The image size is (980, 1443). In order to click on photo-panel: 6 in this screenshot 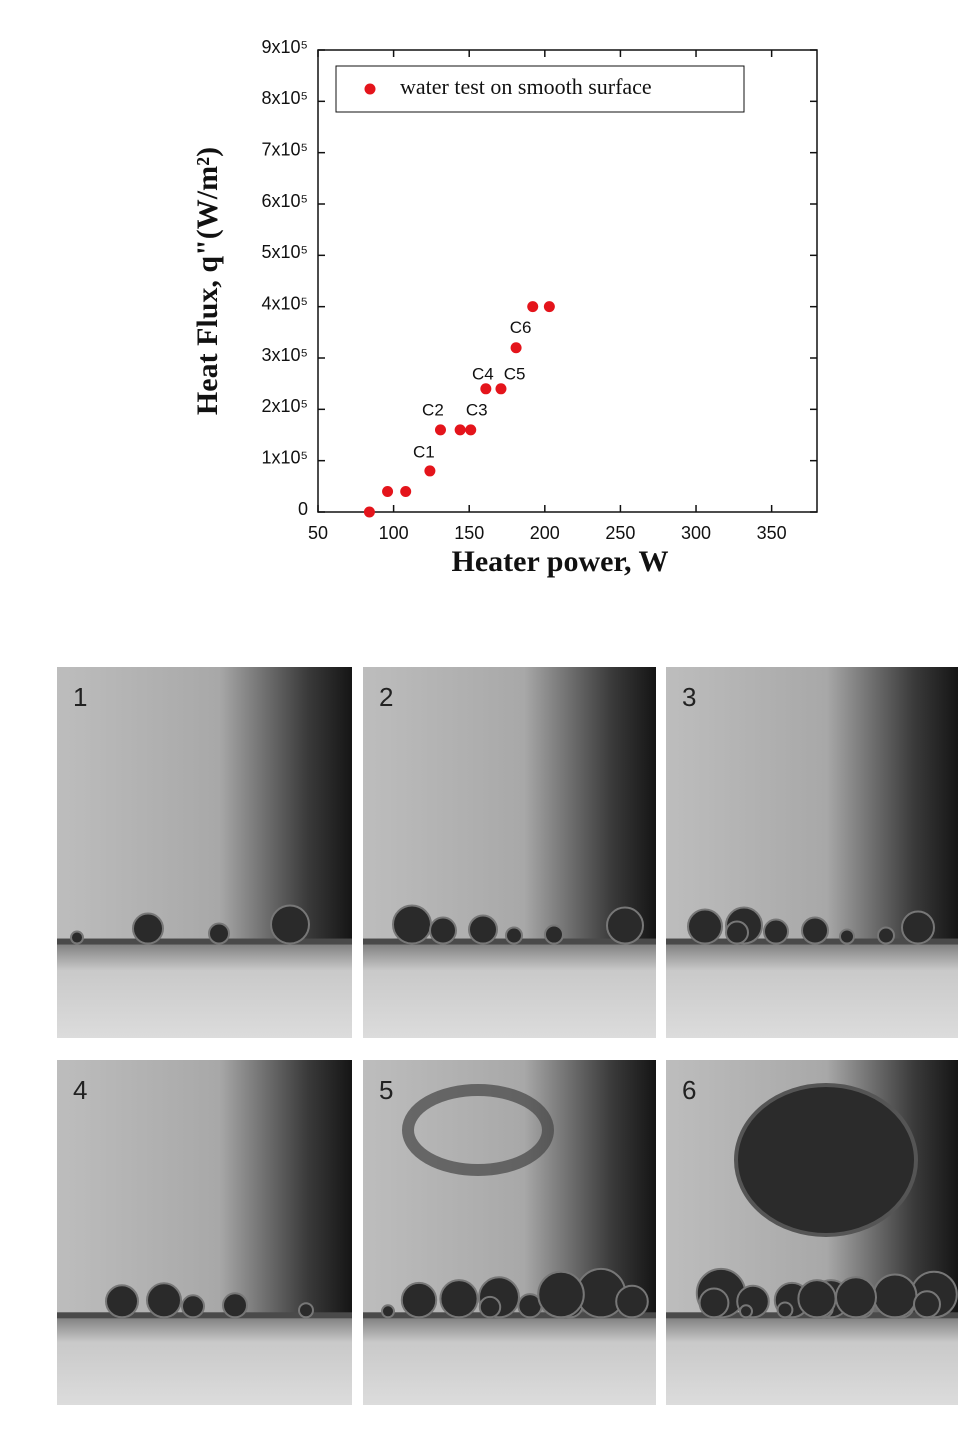, I will do `click(812, 1232)`.